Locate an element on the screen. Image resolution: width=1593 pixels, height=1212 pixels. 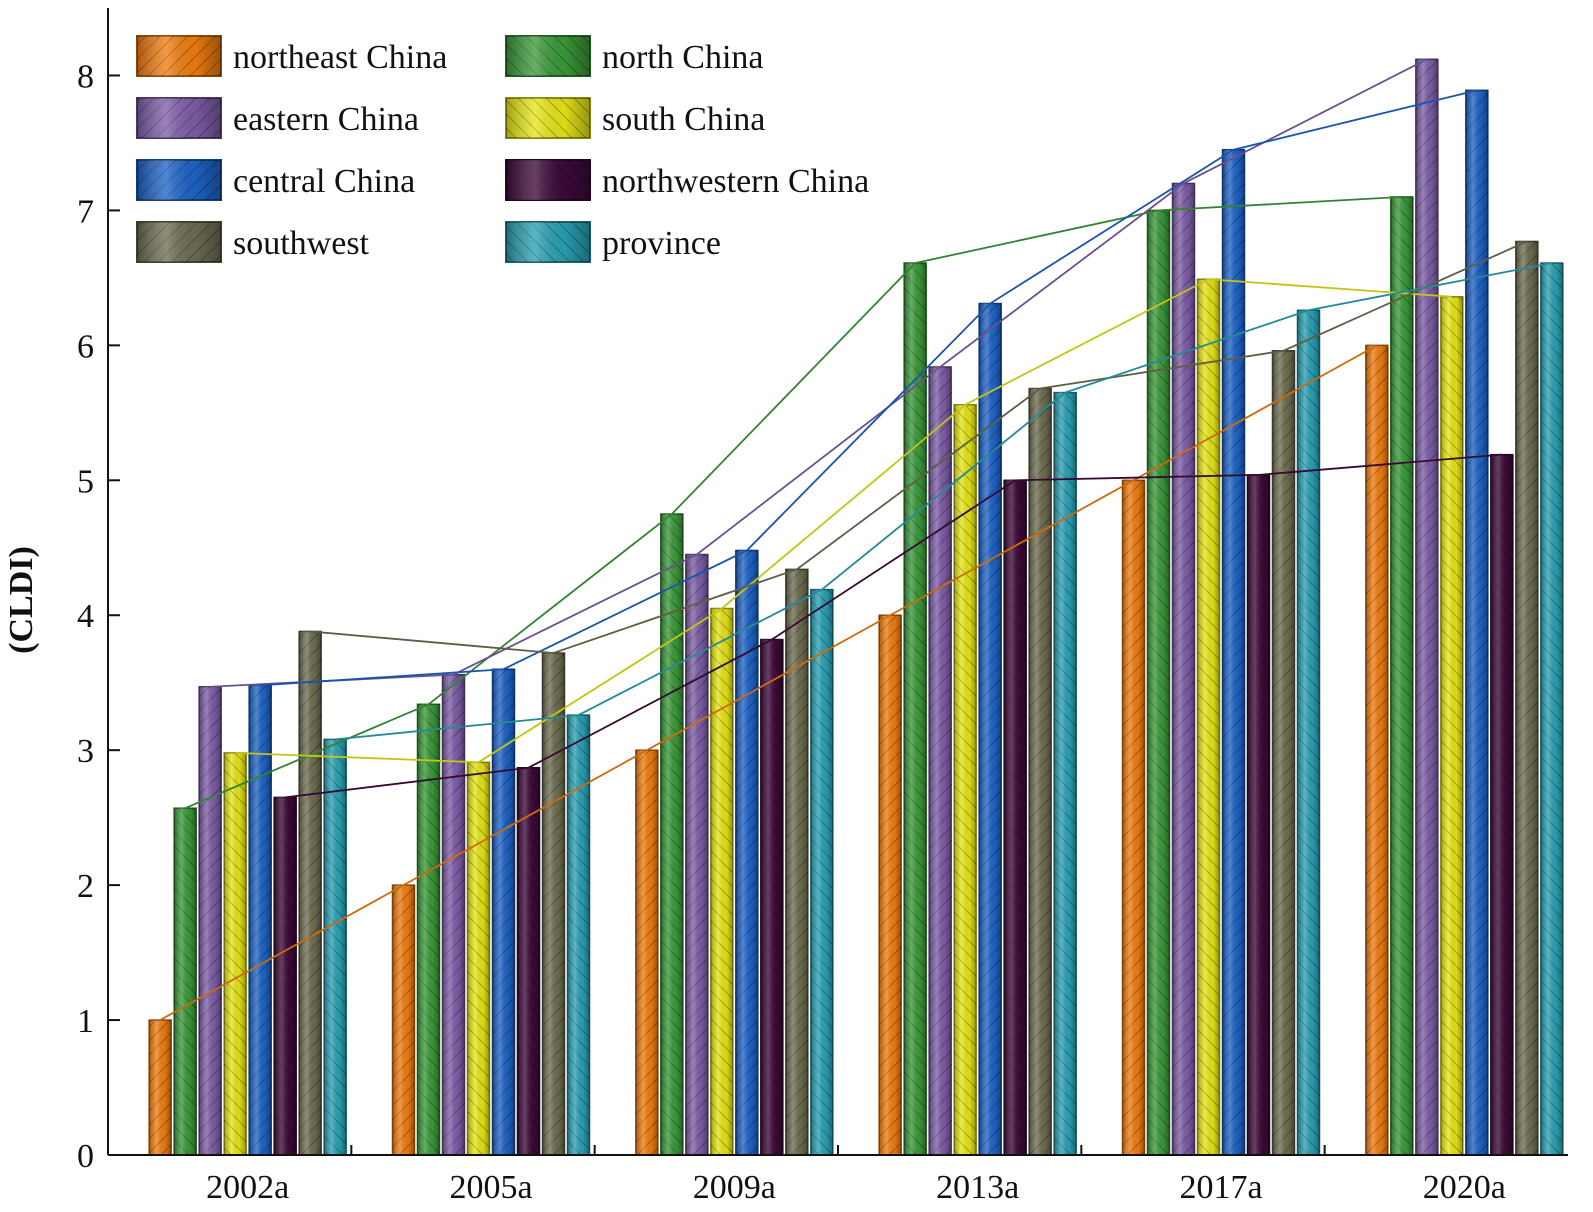
x-tick-label: 2002a is located at coordinates (247, 1187).